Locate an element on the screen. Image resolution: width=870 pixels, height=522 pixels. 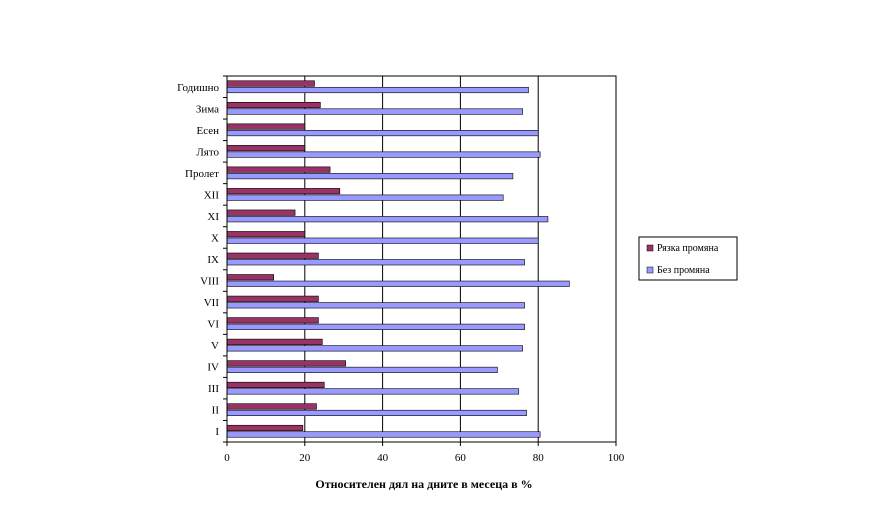
category-label: IX is located at coordinates (213, 260).